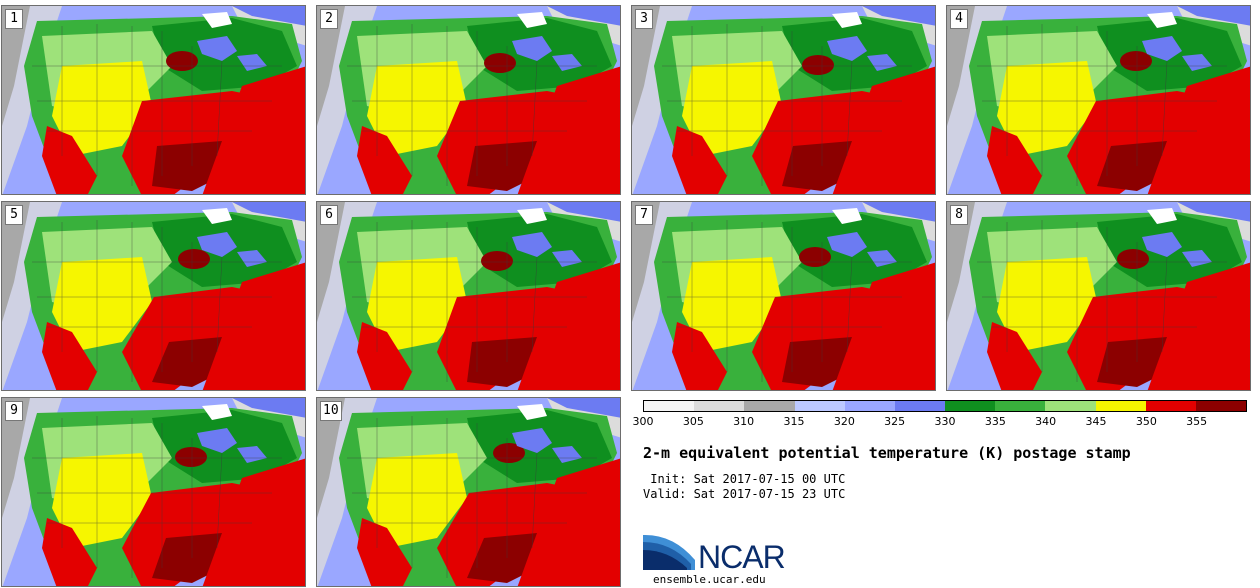 This screenshot has height=588, width=1260. What do you see at coordinates (844, 421) in the screenshot?
I see `colorbar-tick-label: 320` at bounding box center [844, 421].